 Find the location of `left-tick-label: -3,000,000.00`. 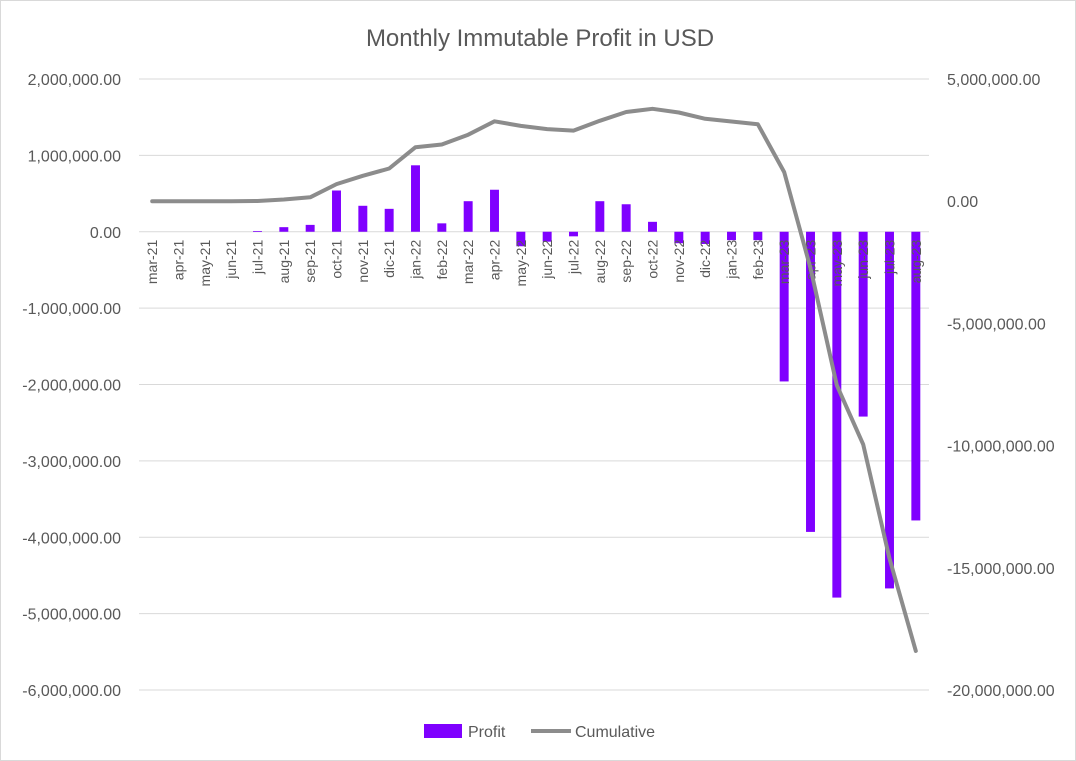

left-tick-label: -3,000,000.00 is located at coordinates (71, 462).